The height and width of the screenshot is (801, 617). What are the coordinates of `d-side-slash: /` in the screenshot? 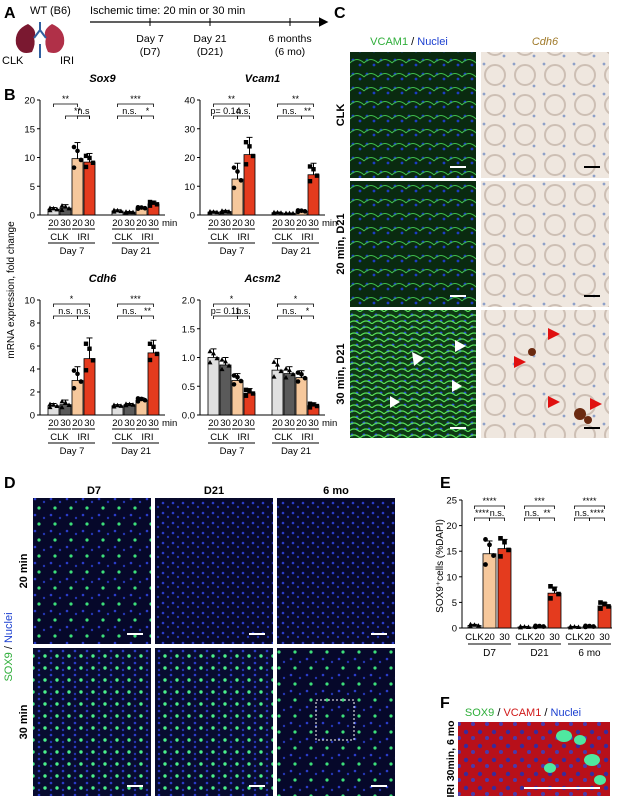 It's located at (9, 647).